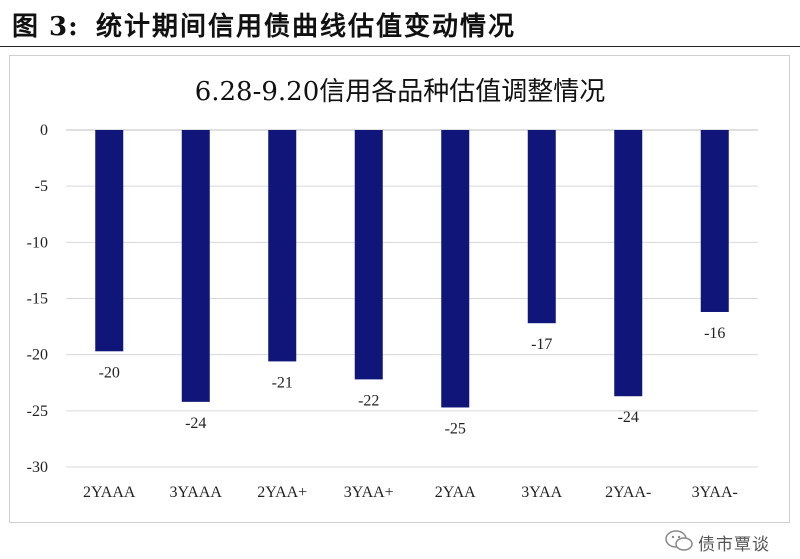  I want to click on y-tick-label: -25, so click(37, 411).